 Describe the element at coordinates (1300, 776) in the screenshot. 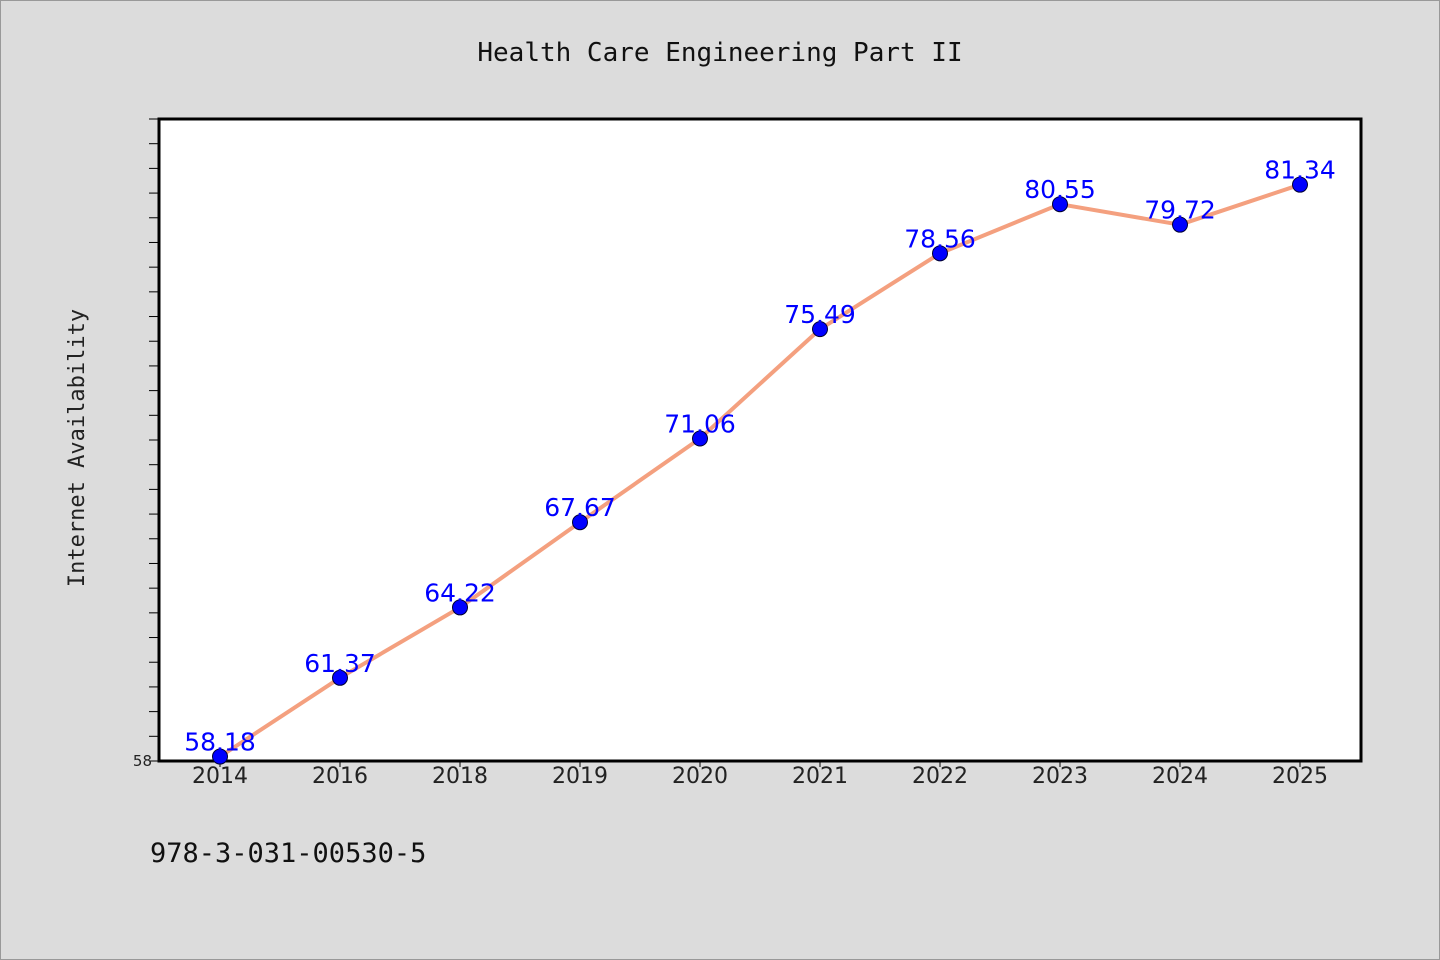

I see `x-tick-label: 2025` at that location.